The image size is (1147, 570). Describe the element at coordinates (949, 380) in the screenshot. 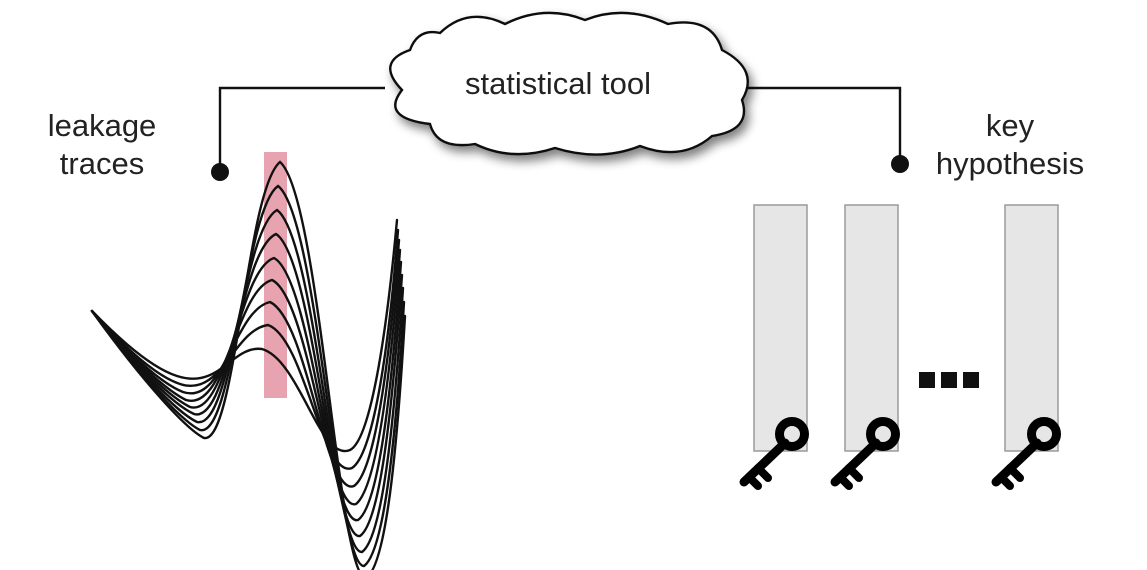

I see `ellipsis-icon` at that location.